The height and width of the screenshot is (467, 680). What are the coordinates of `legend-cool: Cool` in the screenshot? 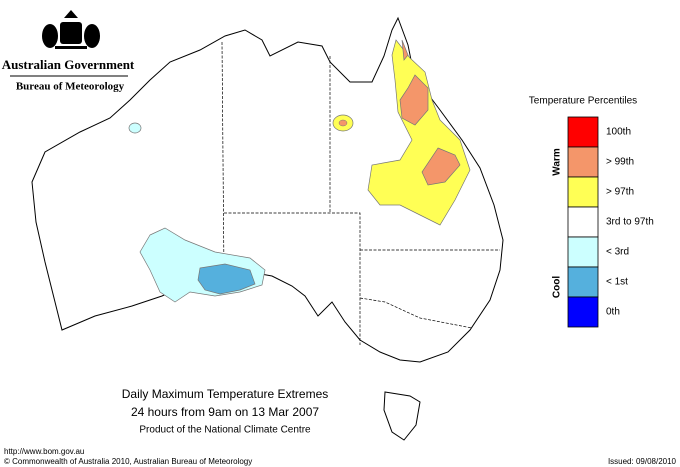 It's located at (557, 287).